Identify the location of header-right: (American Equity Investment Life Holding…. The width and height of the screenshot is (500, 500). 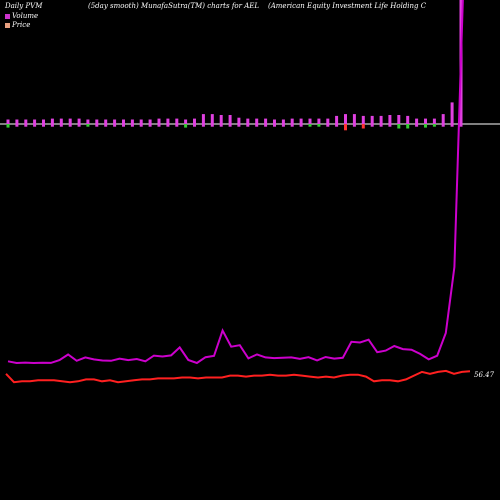
(347, 6).